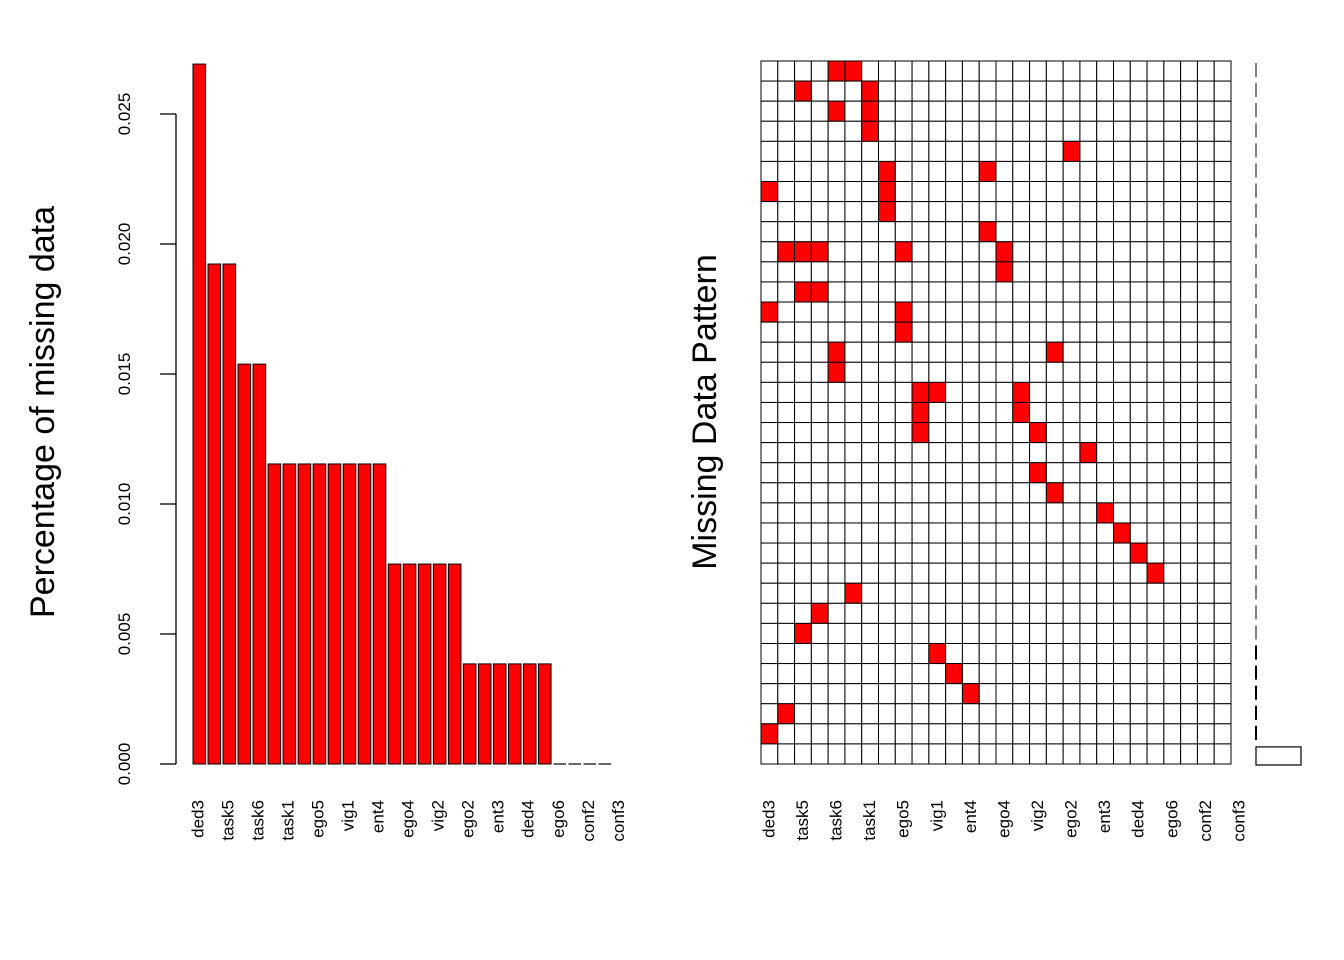 The width and height of the screenshot is (1344, 960). What do you see at coordinates (528, 819) in the screenshot?
I see `x-tick-label: ded4` at bounding box center [528, 819].